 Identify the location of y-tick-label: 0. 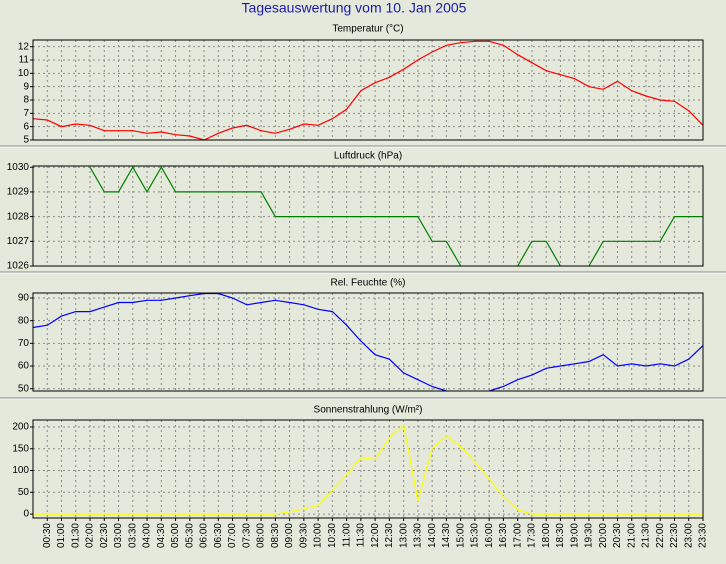
(26, 514).